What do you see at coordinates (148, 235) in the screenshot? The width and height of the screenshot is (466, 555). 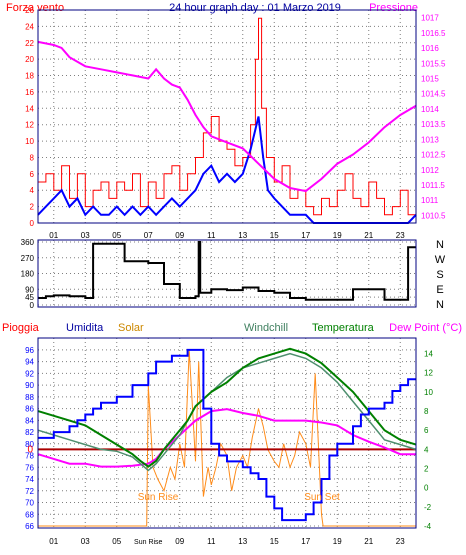 I see `x-tick-label: 07` at bounding box center [148, 235].